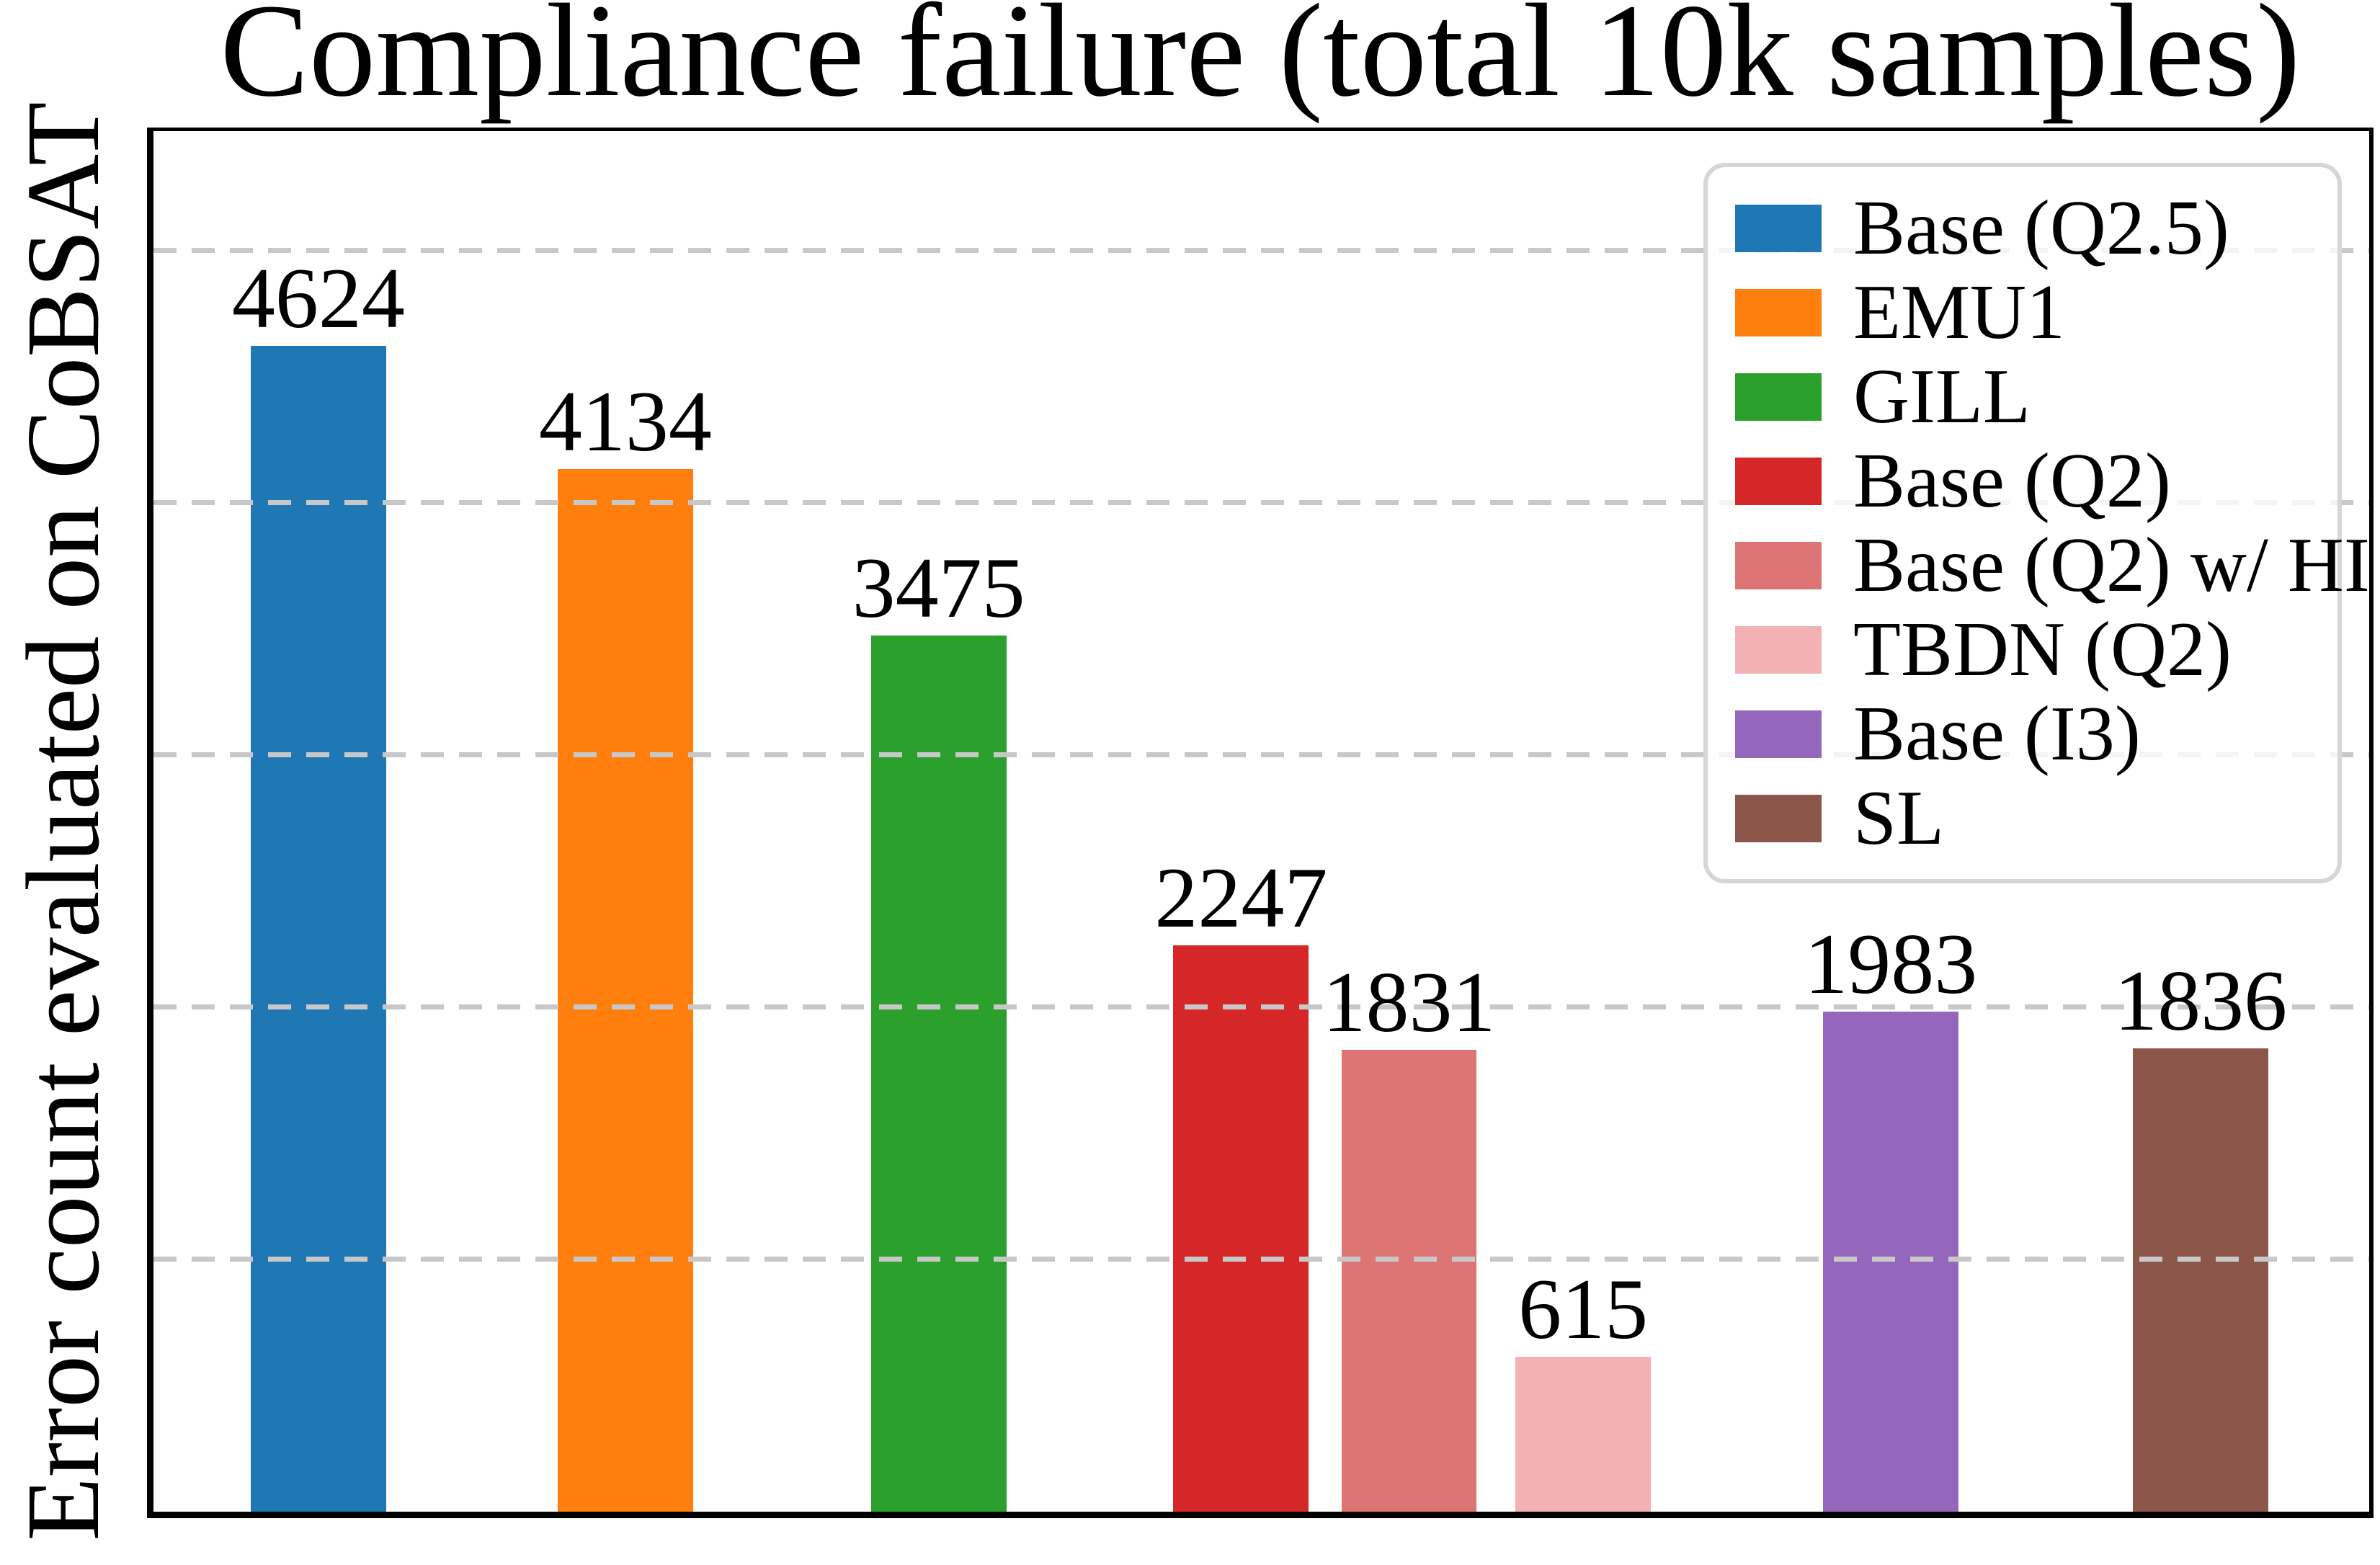 The width and height of the screenshot is (2380, 1565). Describe the element at coordinates (2111, 565) in the screenshot. I see `legend-label-base-q2-w-hi: Base (Q2) w/ HI` at that location.